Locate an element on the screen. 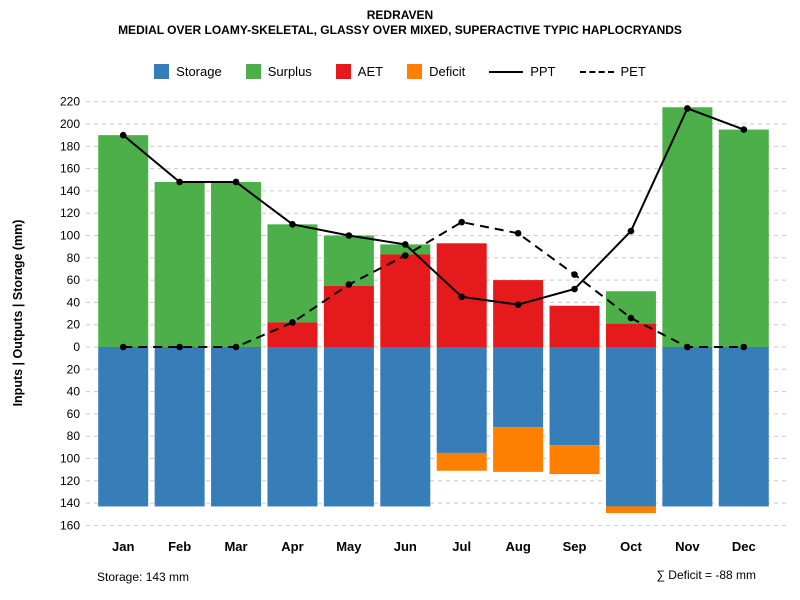 This screenshot has width=800, height=600. y-tick-label: 40 is located at coordinates (74, 392).